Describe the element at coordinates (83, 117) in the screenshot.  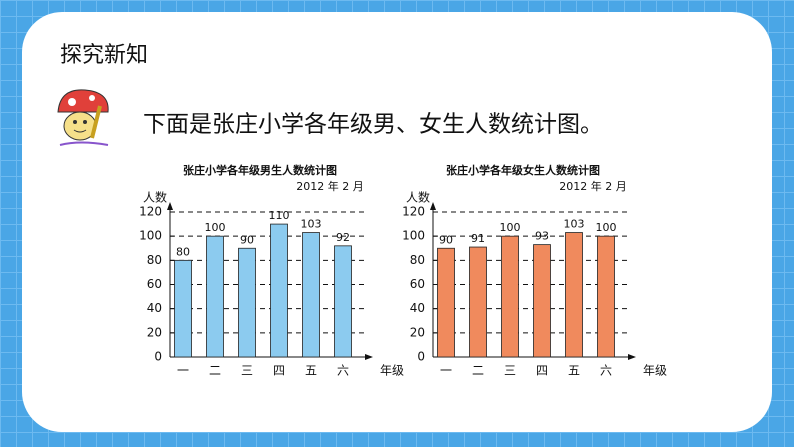
I see `mushroom-icon` at that location.